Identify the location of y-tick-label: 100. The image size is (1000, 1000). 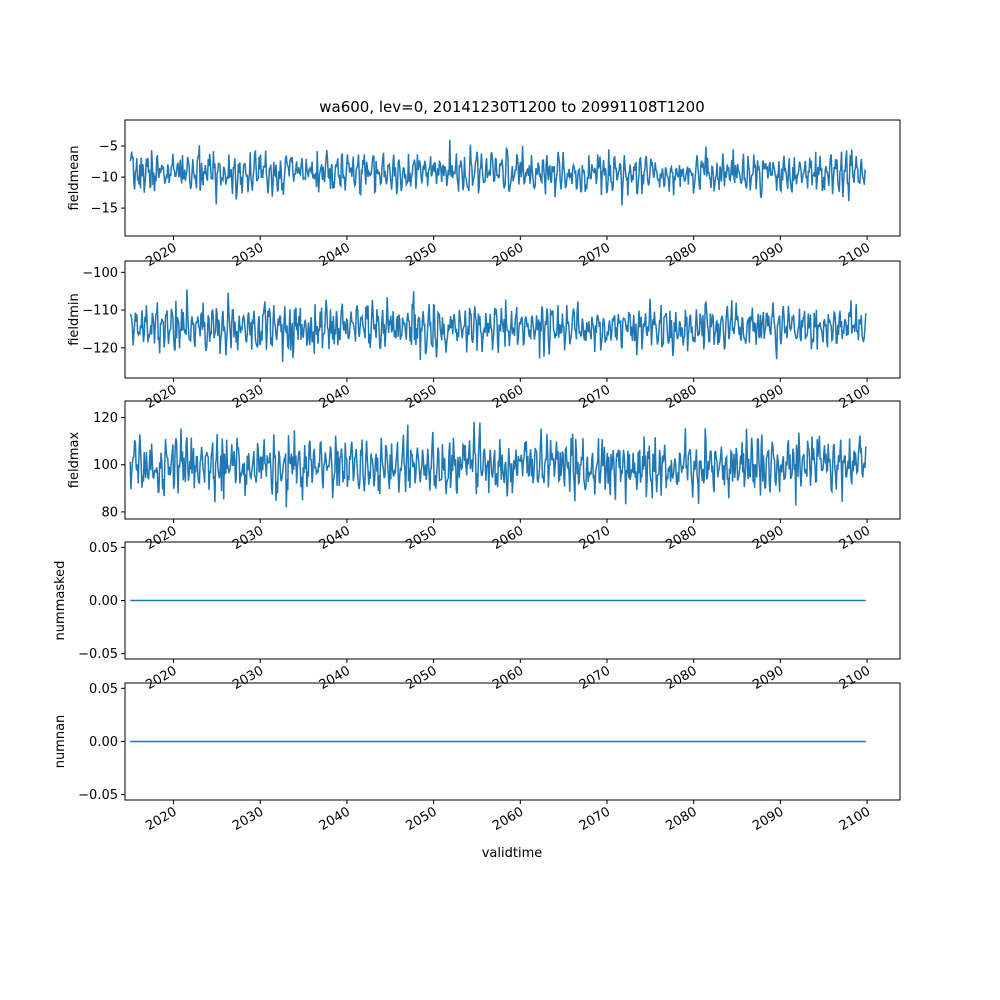
(105, 465).